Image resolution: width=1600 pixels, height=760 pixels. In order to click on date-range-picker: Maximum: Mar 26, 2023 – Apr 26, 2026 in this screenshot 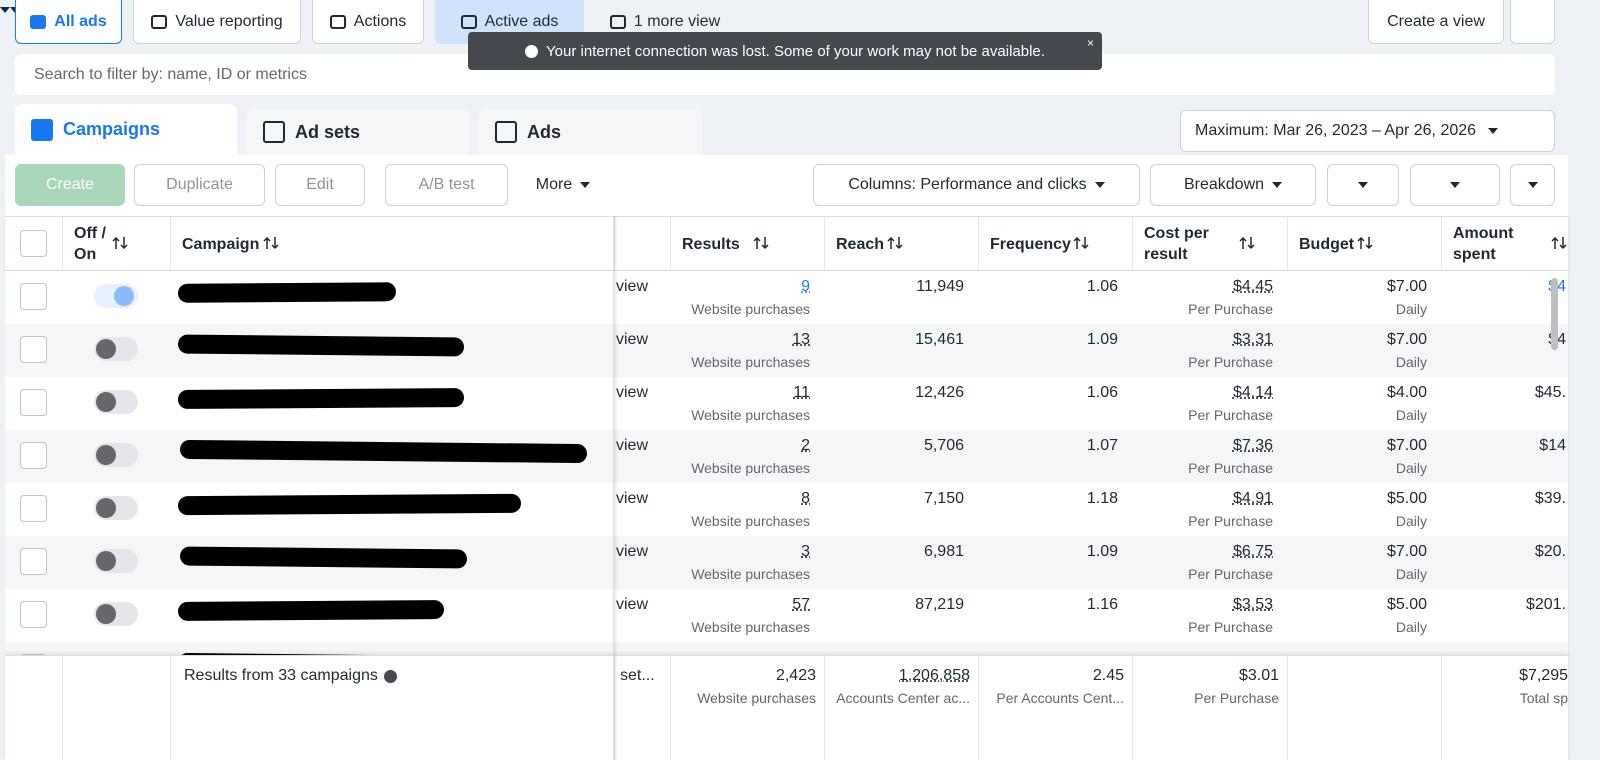, I will do `click(1367, 131)`.